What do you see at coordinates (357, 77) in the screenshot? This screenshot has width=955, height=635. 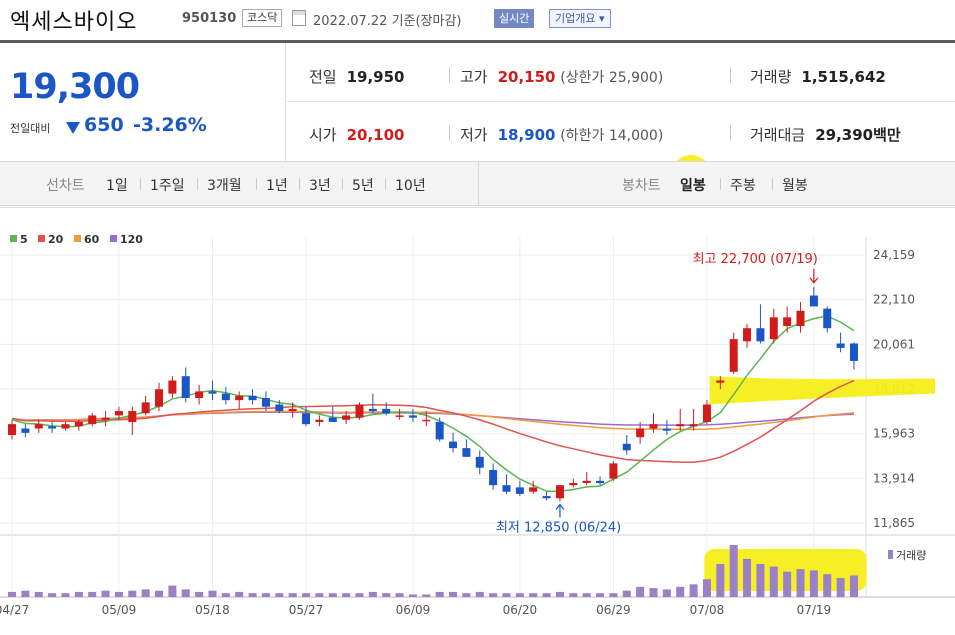 I see `stat-prev-close: 전일 19,950` at bounding box center [357, 77].